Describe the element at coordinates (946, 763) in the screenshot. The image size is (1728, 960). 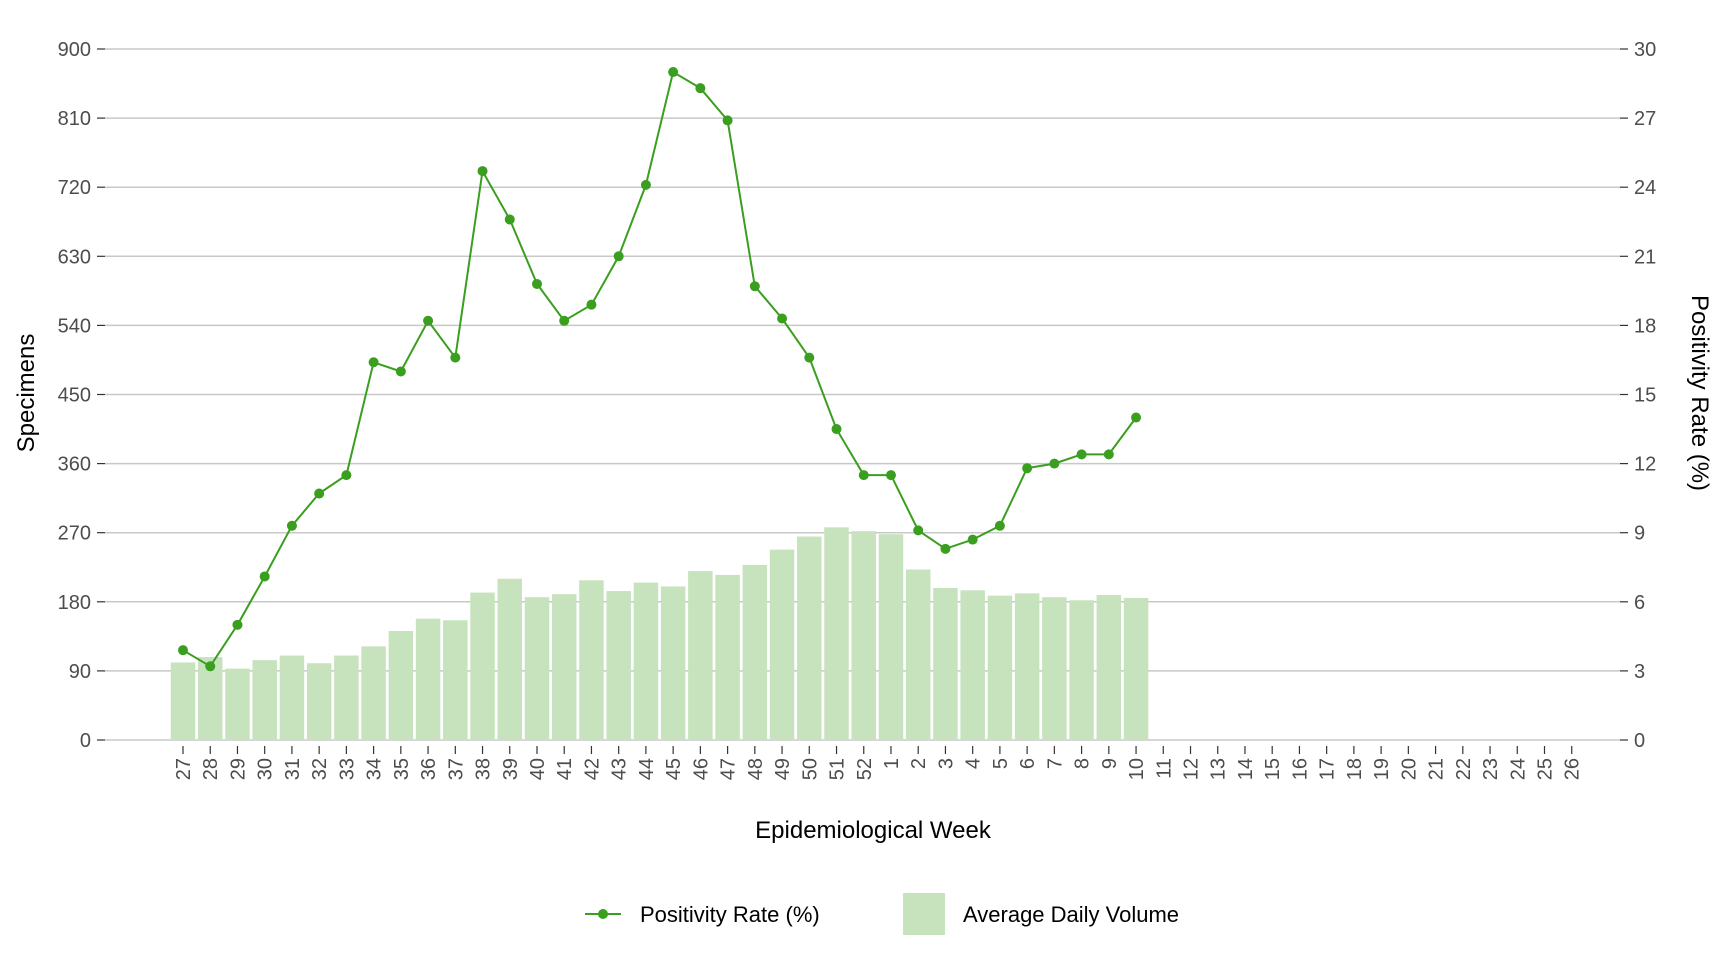
I see `x-tick-label: 3` at that location.